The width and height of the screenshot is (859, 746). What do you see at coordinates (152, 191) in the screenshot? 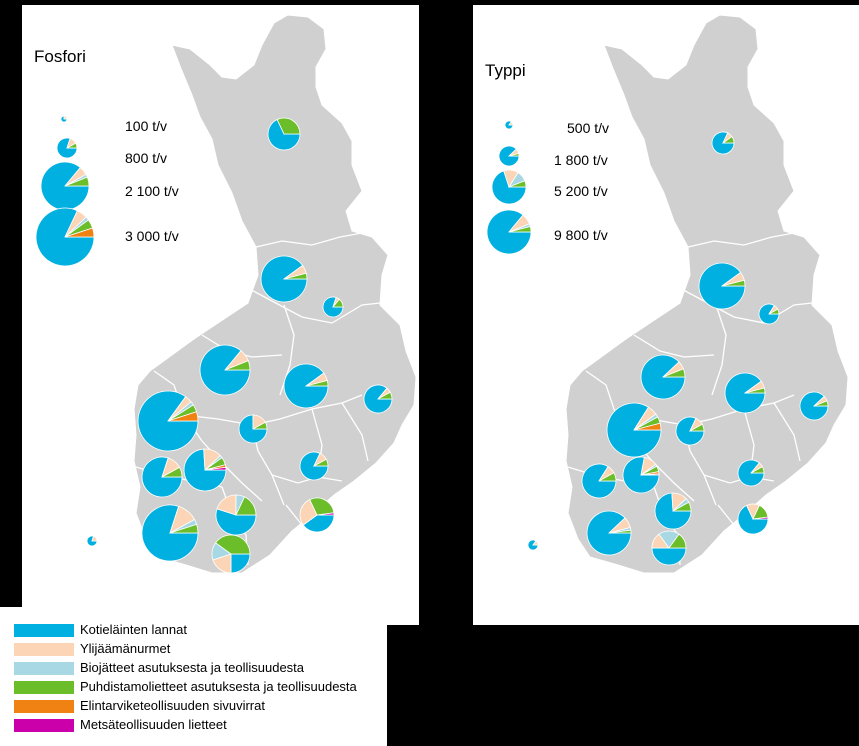
I see `phosphorus-scale-label-3: 2 100 t/v` at bounding box center [152, 191].